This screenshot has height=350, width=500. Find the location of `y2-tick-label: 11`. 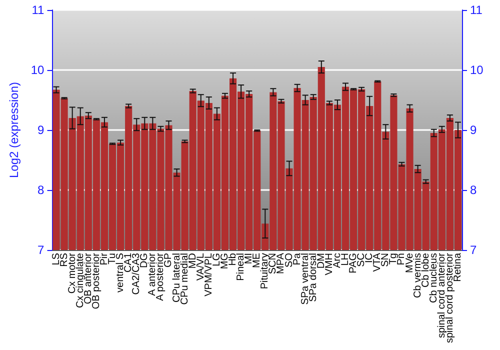

y2-tick-label: 11 is located at coordinates (476, 10).